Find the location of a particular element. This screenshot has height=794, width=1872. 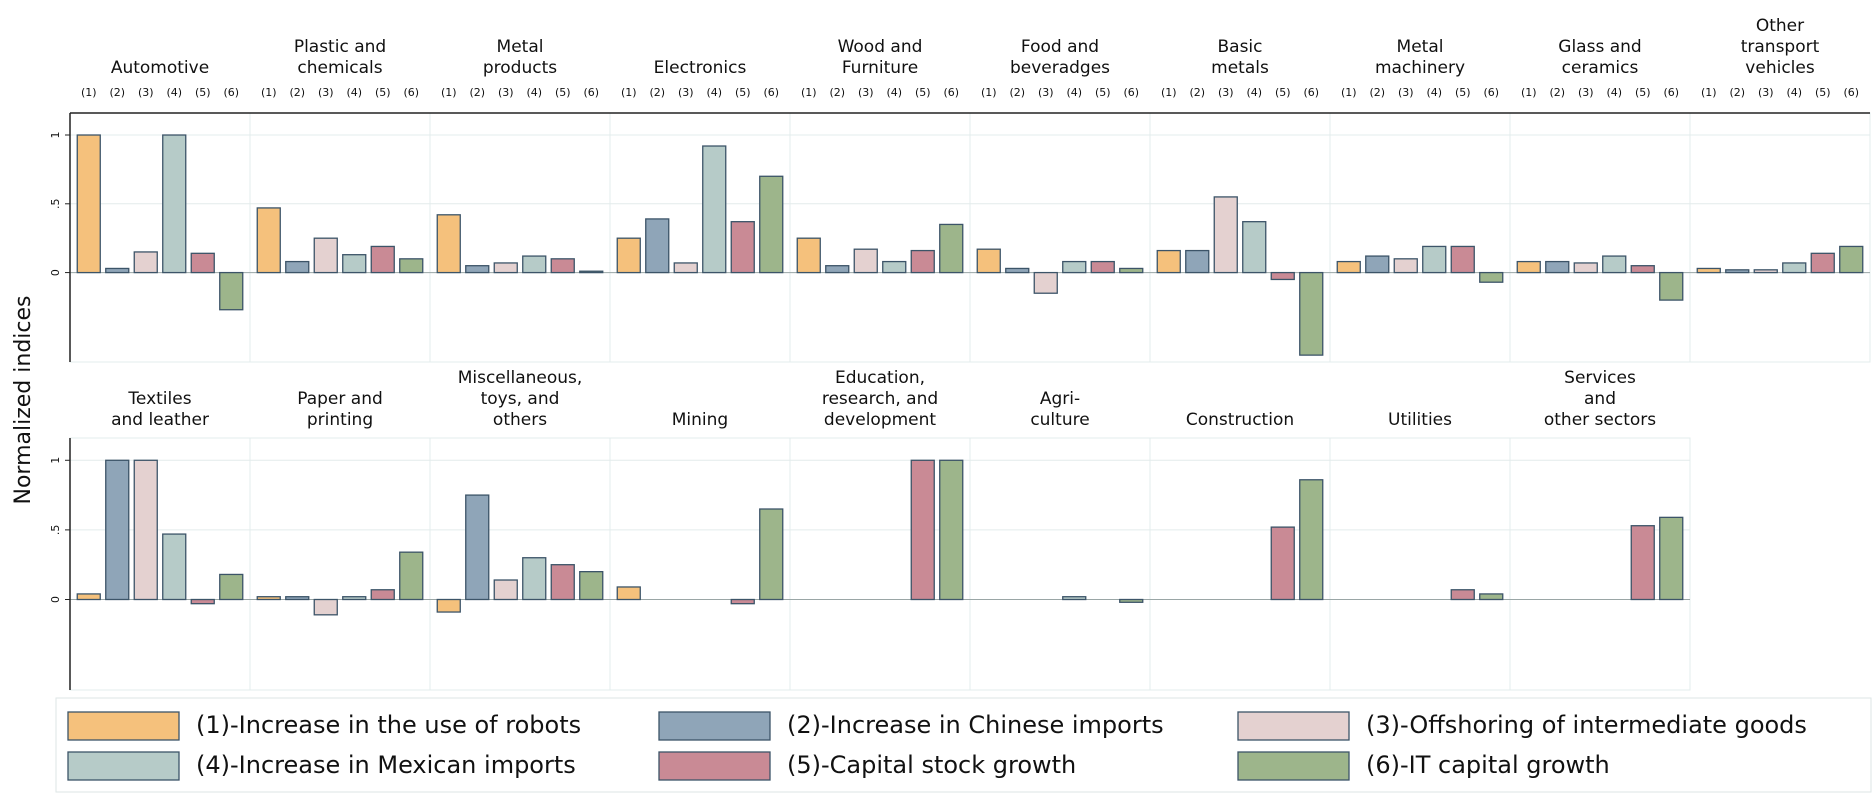

facet-title: Services is located at coordinates (1600, 378).